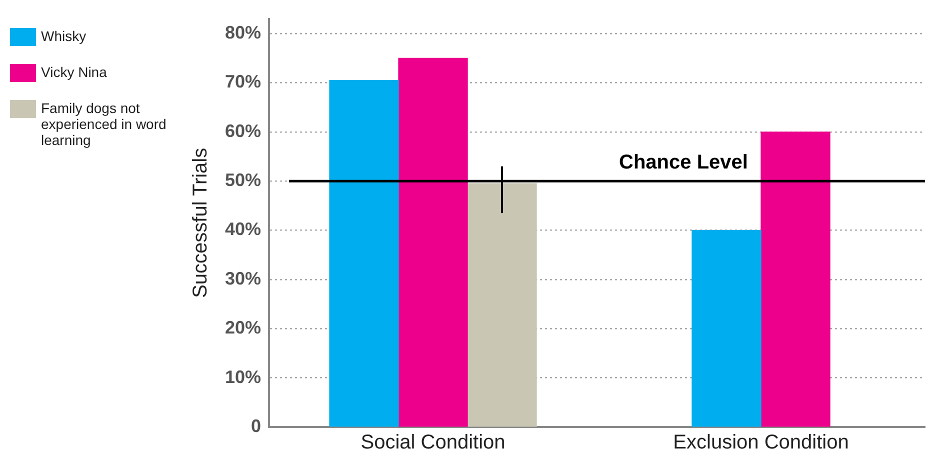 The image size is (931, 459). I want to click on x-tick-label: Exclusion Condition, so click(761, 443).